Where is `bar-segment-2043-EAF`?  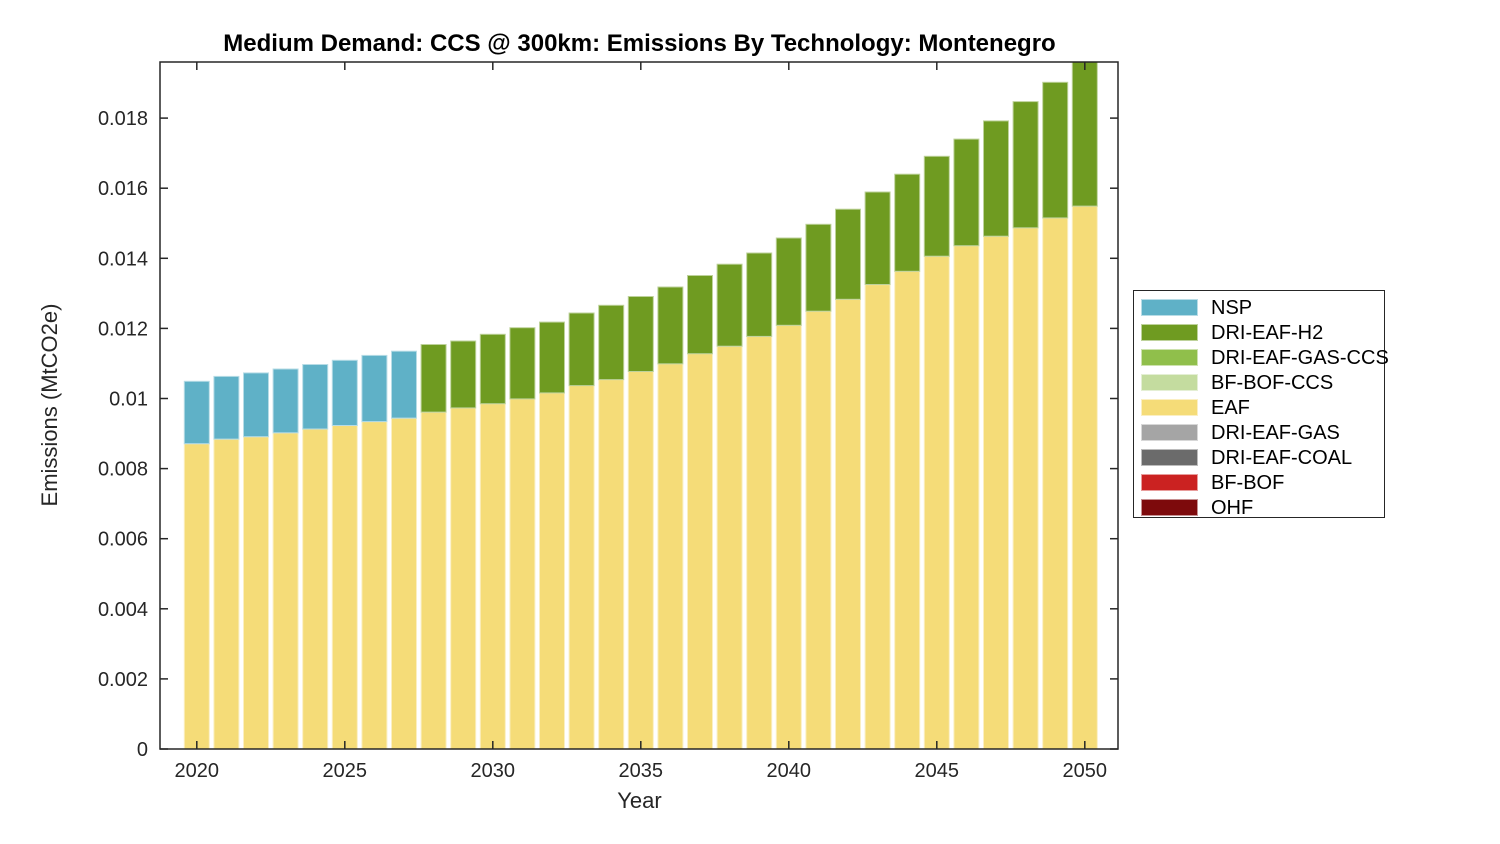 bar-segment-2043-EAF is located at coordinates (877, 517).